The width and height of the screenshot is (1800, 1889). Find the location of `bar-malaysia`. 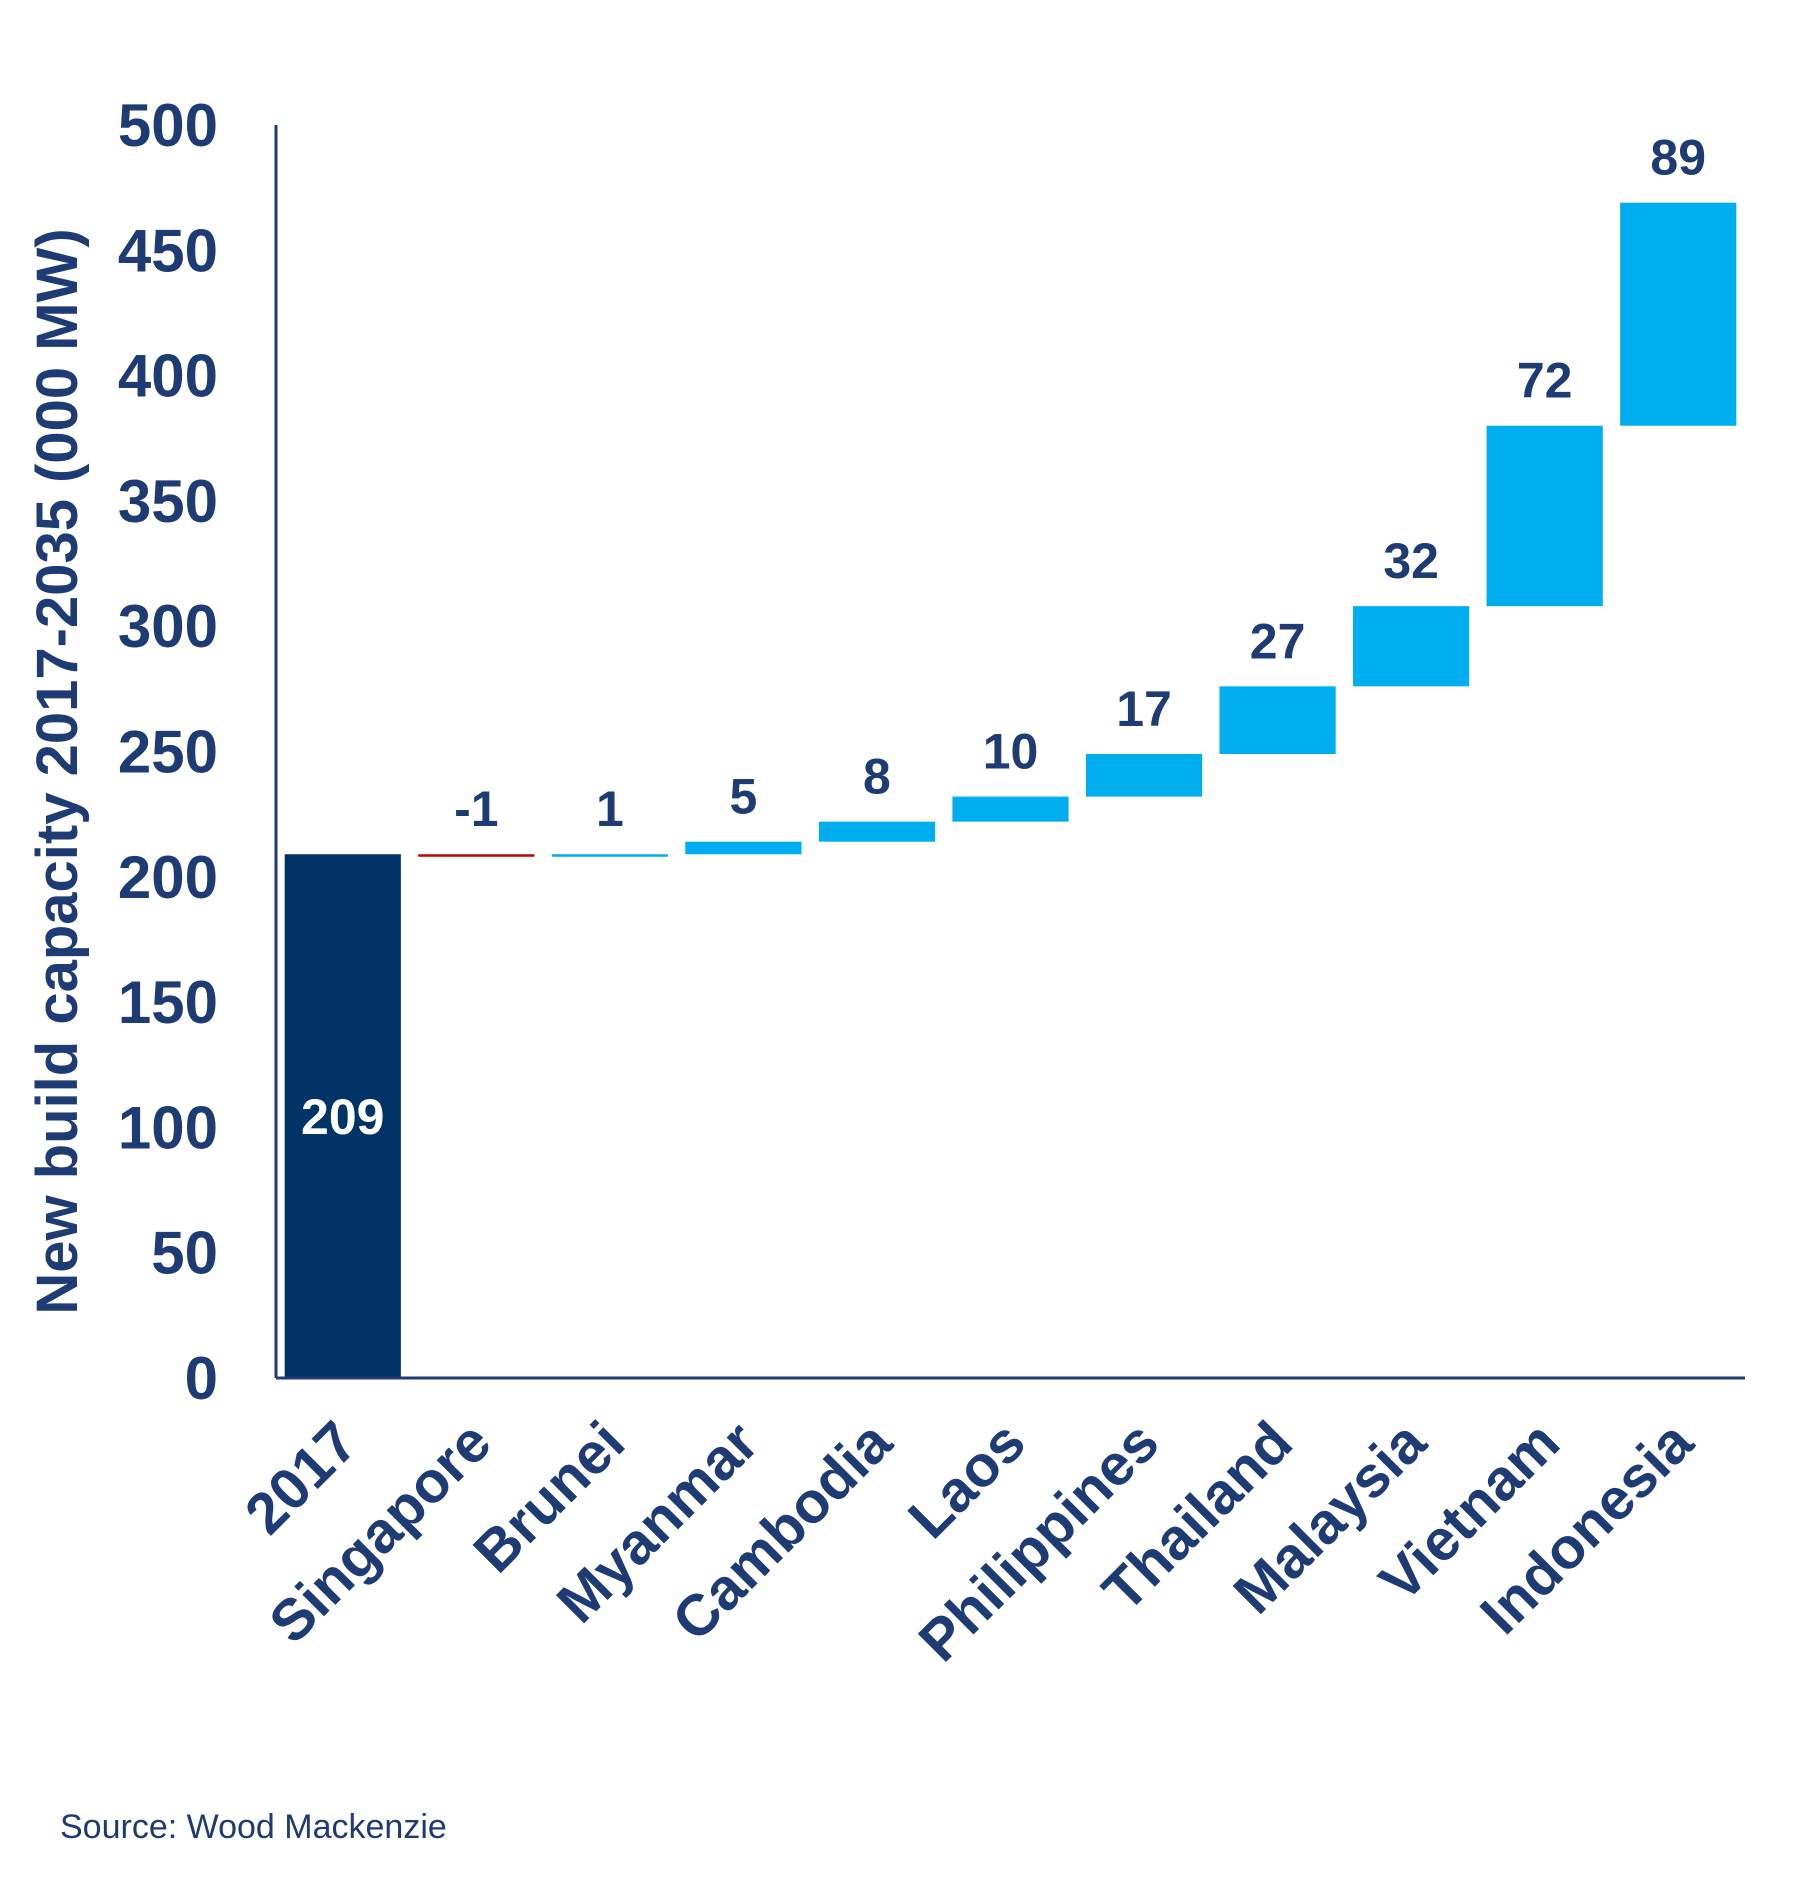

bar-malaysia is located at coordinates (1411, 646).